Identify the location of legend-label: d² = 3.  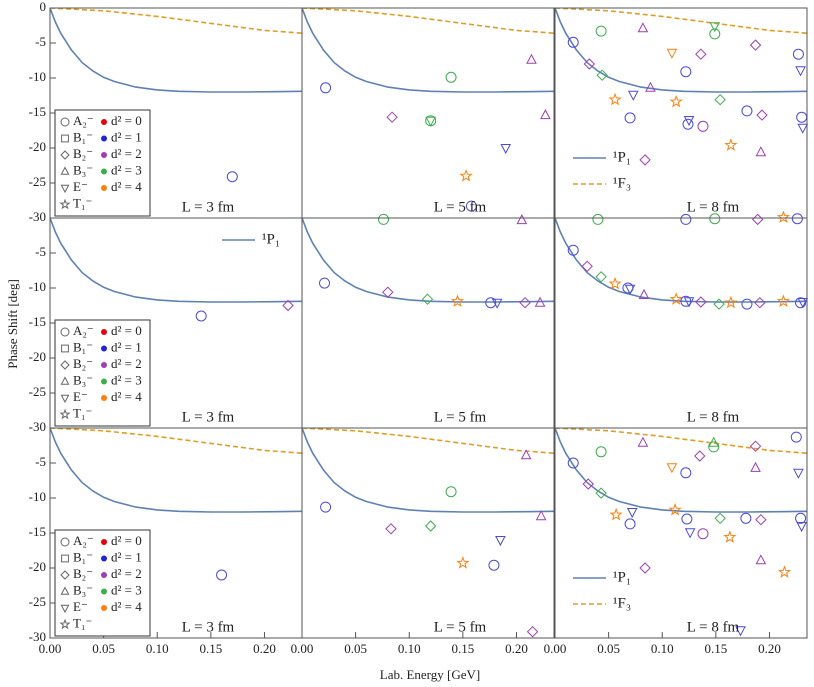
(126, 169).